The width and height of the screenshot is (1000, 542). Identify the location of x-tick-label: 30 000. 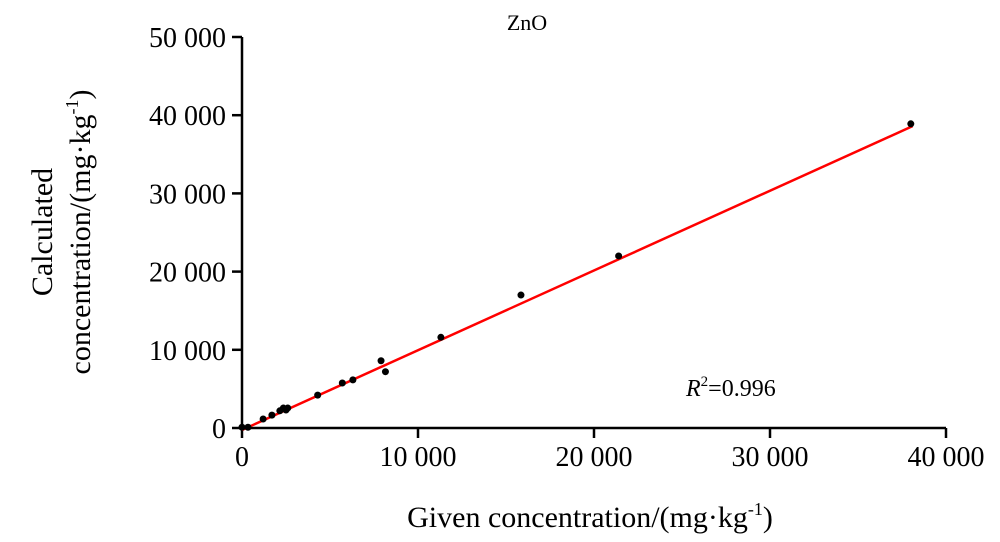
(770, 457).